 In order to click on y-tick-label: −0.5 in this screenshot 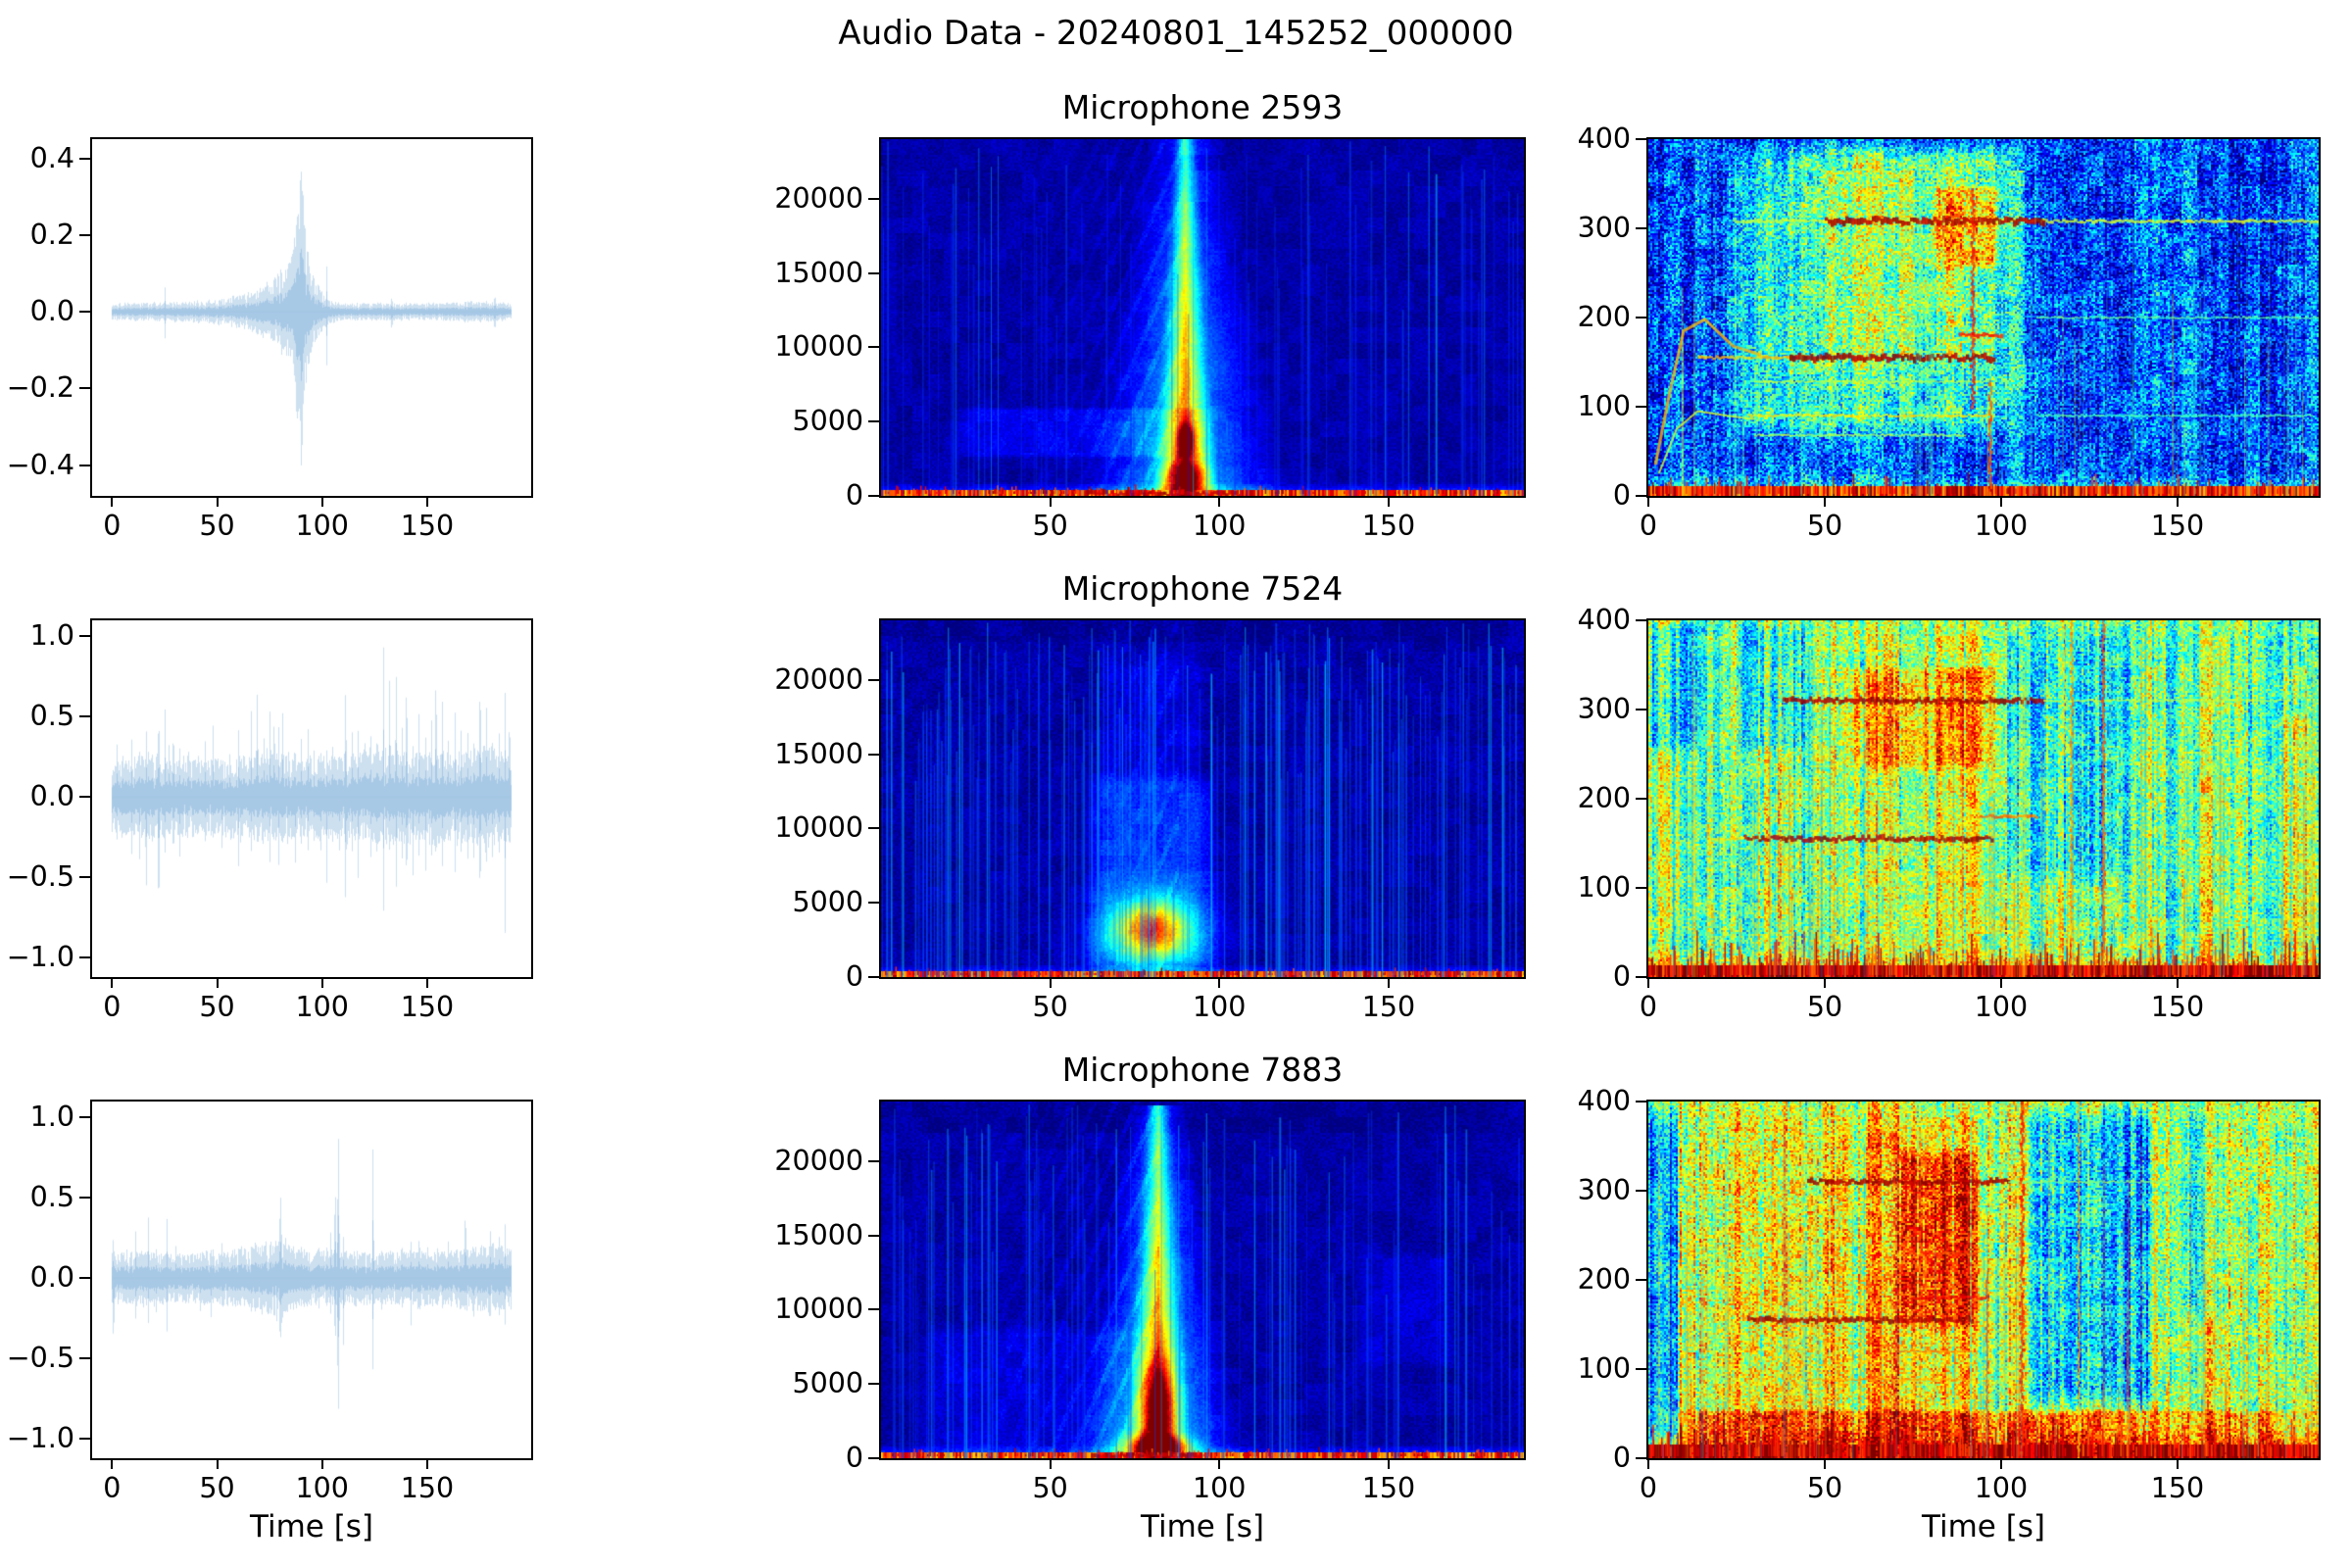, I will do `click(40, 1358)`.